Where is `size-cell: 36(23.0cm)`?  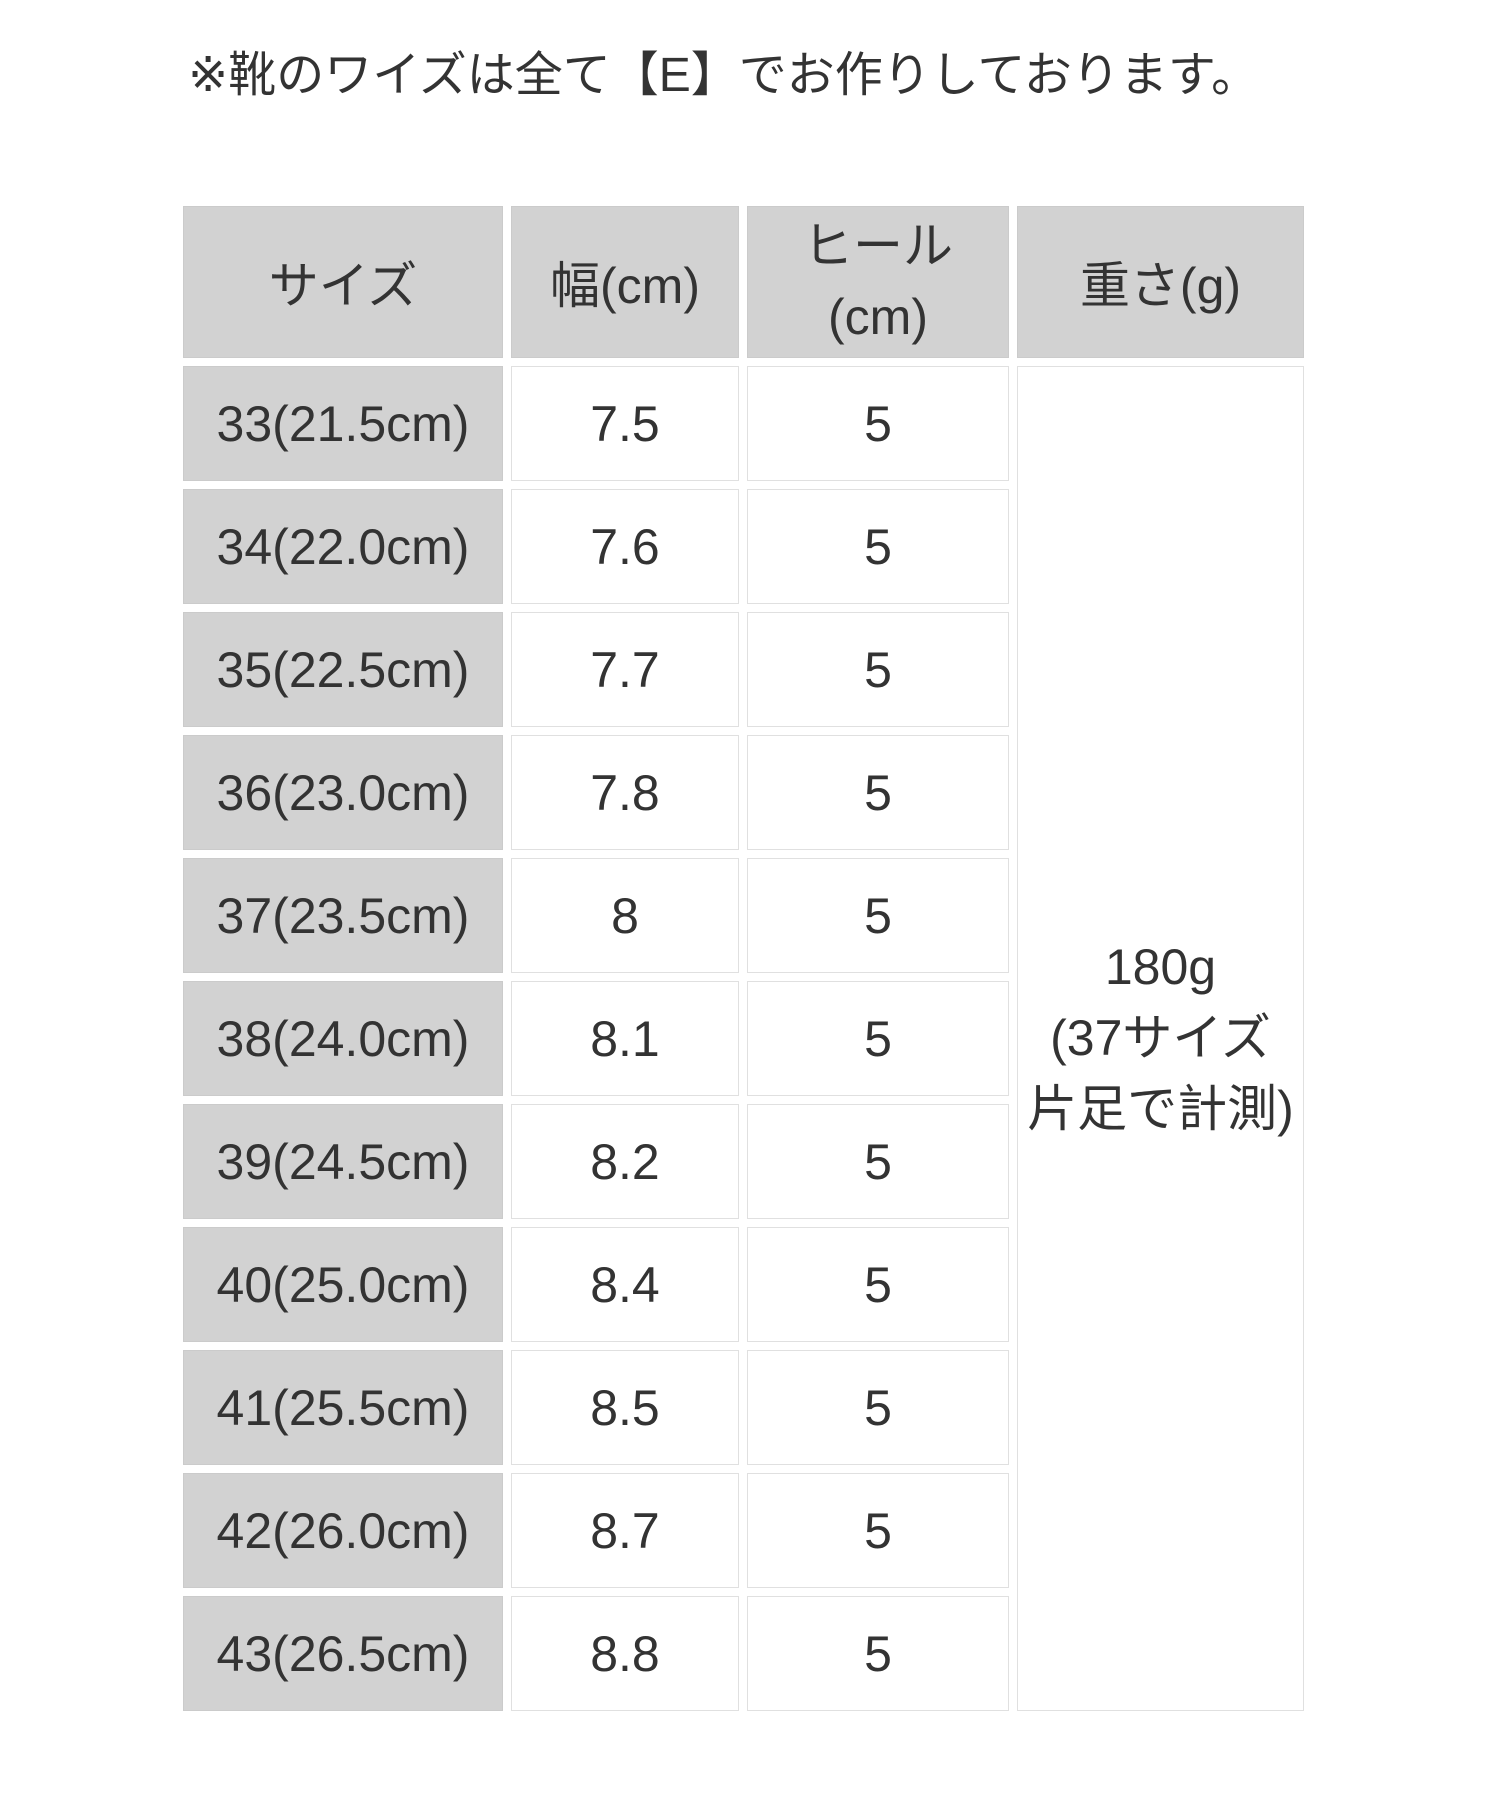 size-cell: 36(23.0cm) is located at coordinates (343, 792).